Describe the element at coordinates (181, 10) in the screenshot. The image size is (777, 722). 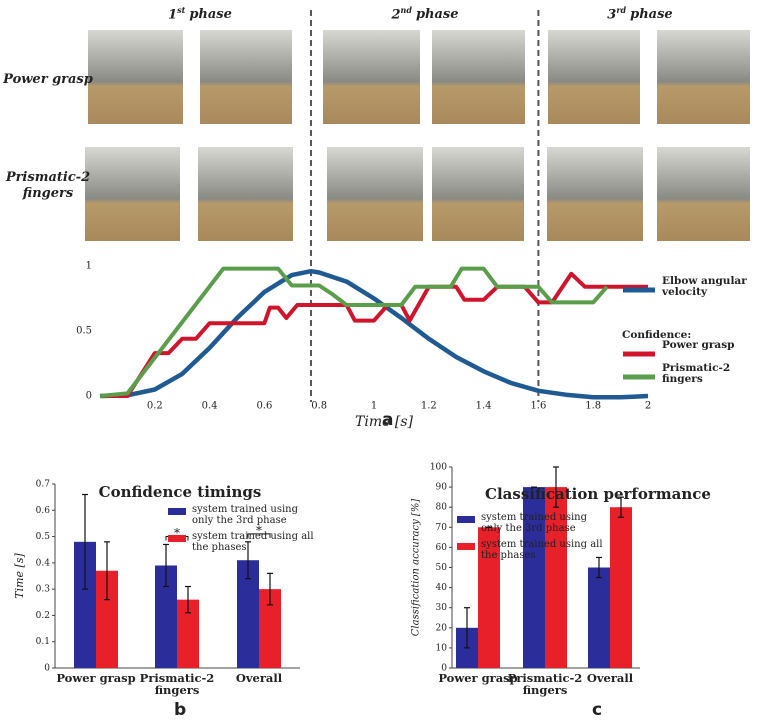
I see `phase-label-part: st` at that location.